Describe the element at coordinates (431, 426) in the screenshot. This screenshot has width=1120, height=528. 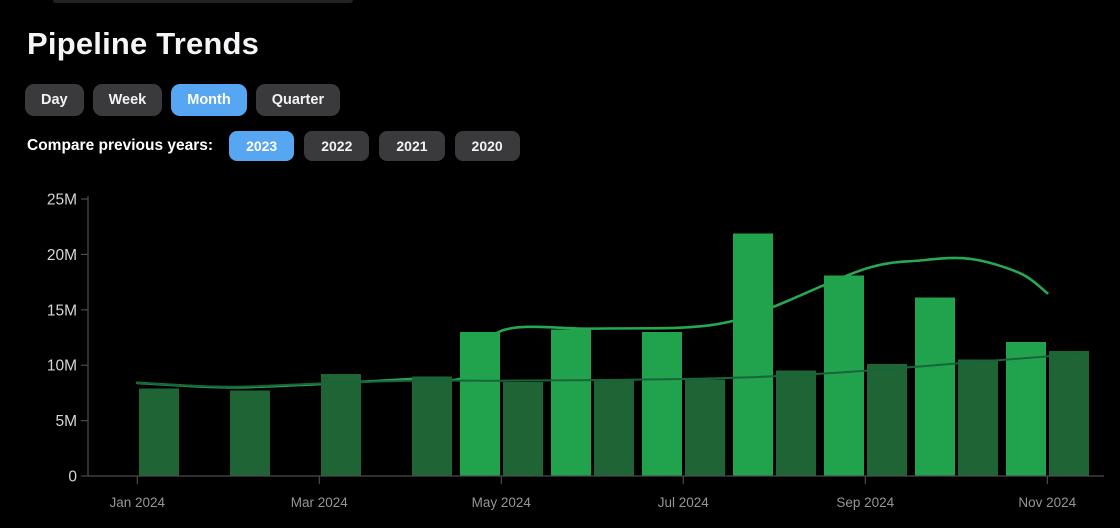
I see `bar-2023-apr` at that location.